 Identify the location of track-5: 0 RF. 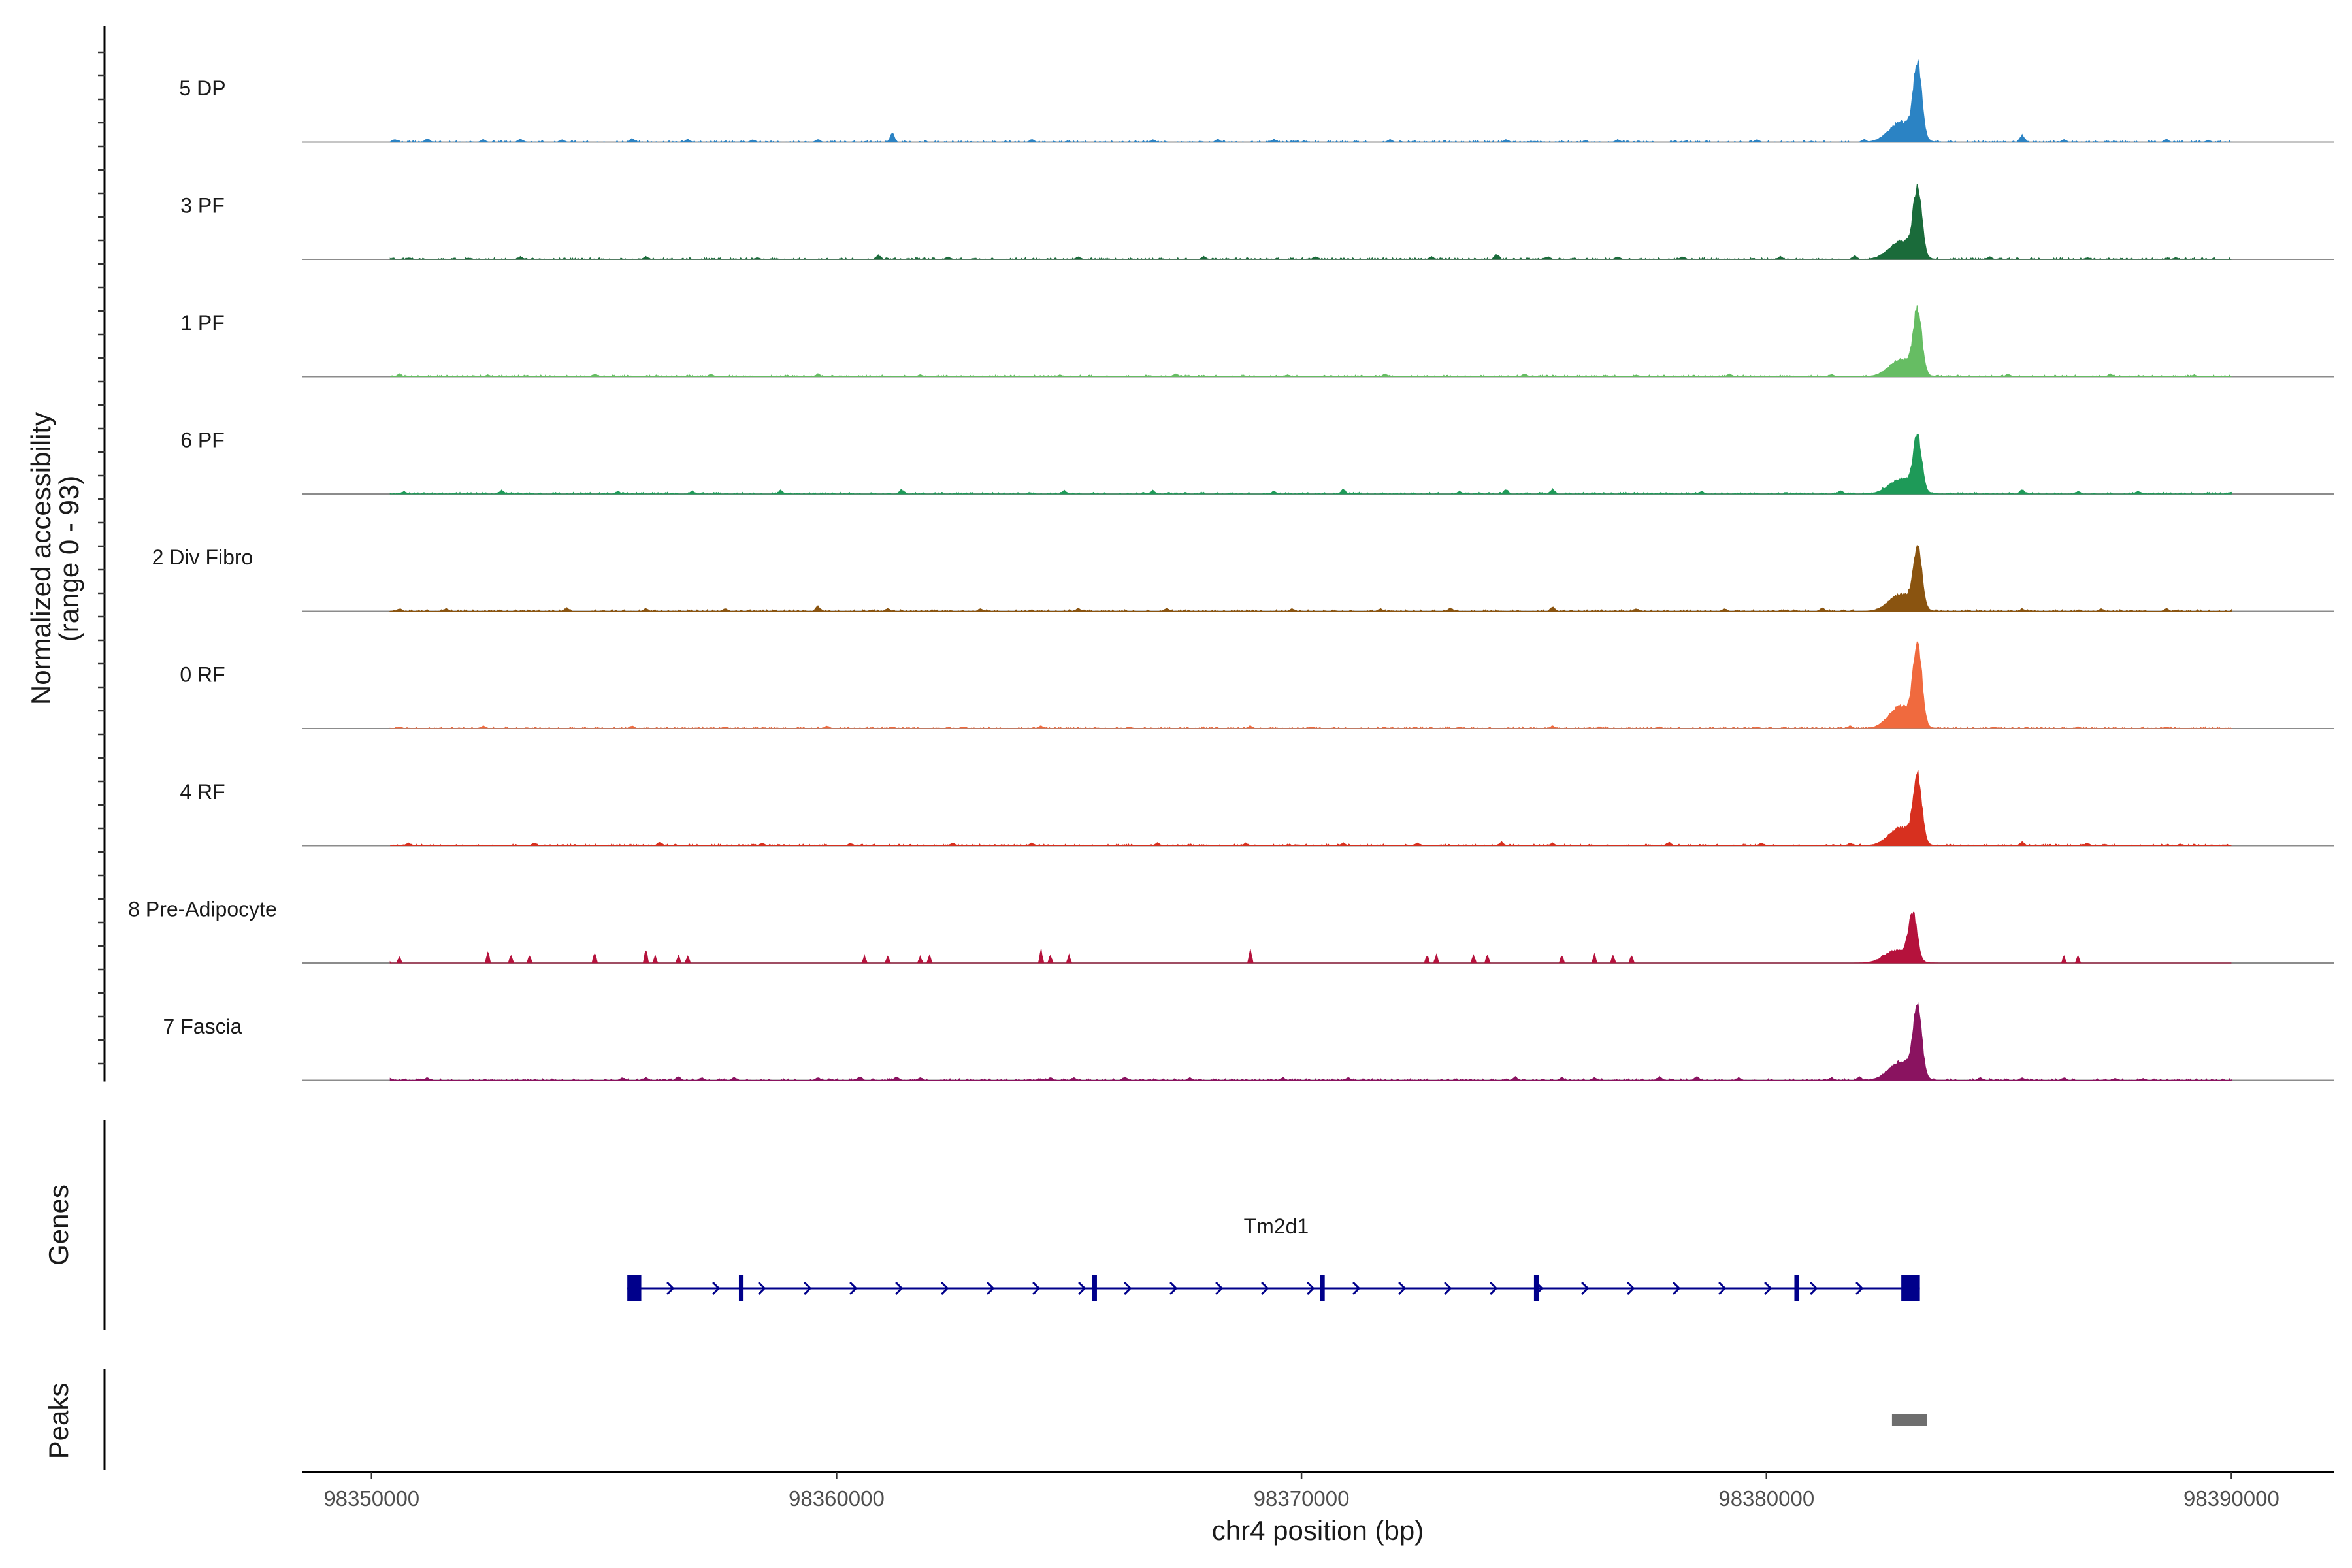
(1257, 685).